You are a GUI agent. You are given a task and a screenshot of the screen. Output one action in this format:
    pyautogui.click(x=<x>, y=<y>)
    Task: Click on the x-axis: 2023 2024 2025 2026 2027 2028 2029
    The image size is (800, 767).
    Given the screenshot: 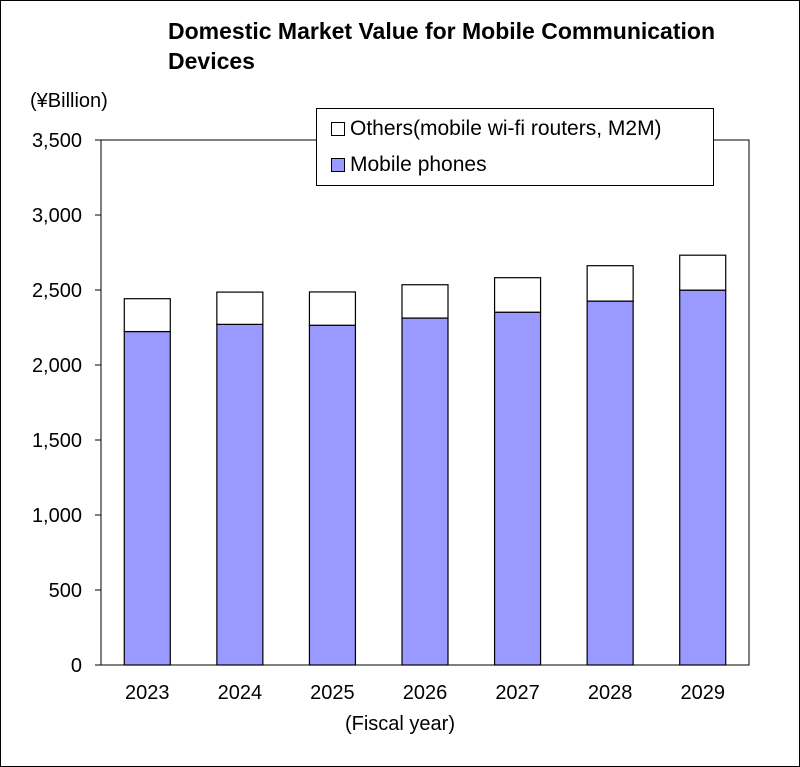 What is the action you would take?
    pyautogui.click(x=425, y=693)
    